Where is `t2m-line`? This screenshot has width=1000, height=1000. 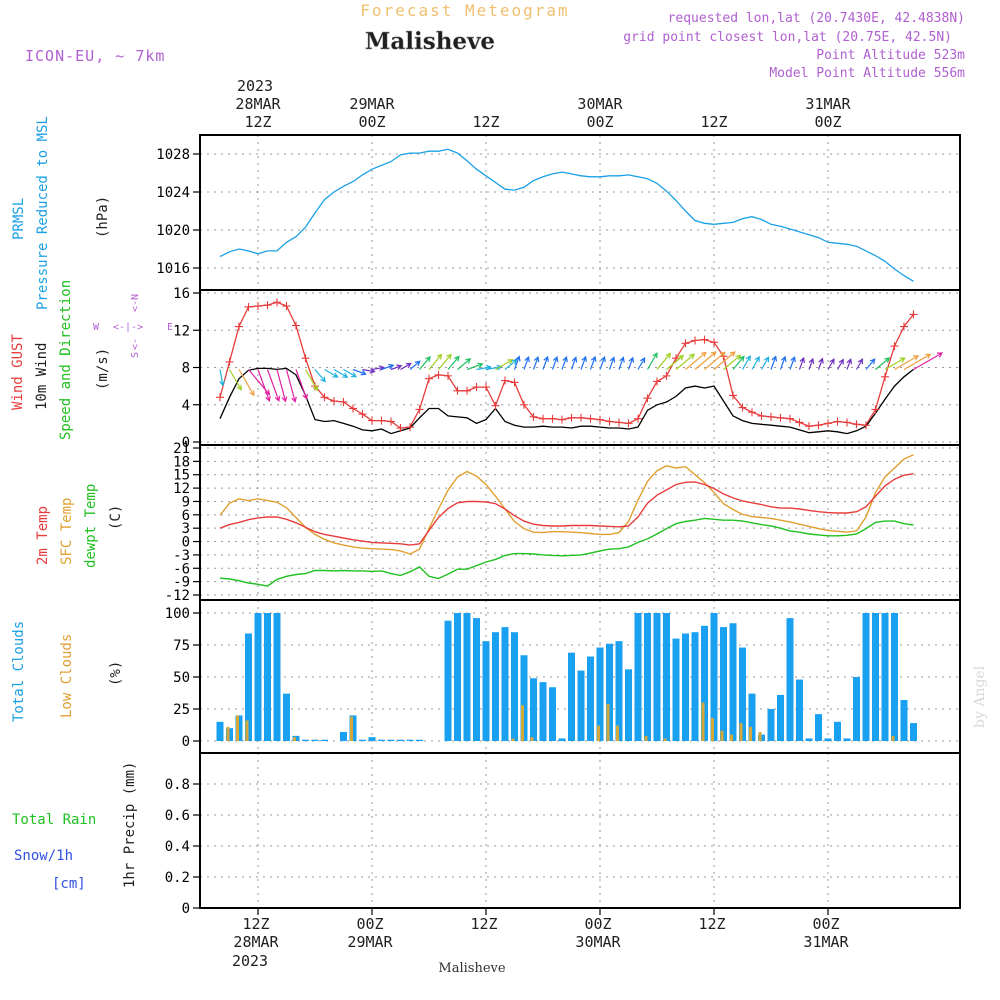
t2m-line is located at coordinates (566, 509).